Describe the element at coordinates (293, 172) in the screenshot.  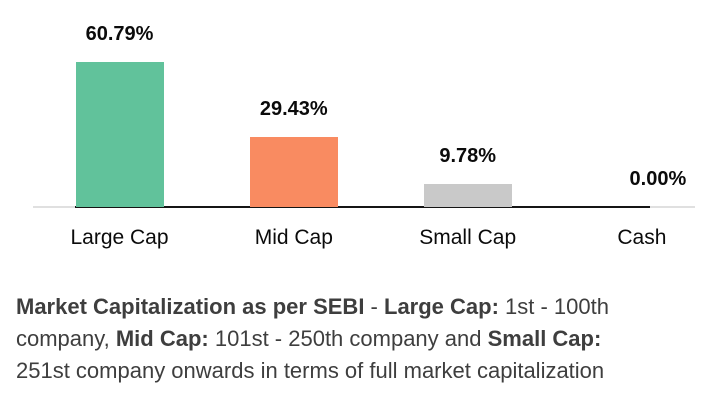
I see `bar-mid-cap` at that location.